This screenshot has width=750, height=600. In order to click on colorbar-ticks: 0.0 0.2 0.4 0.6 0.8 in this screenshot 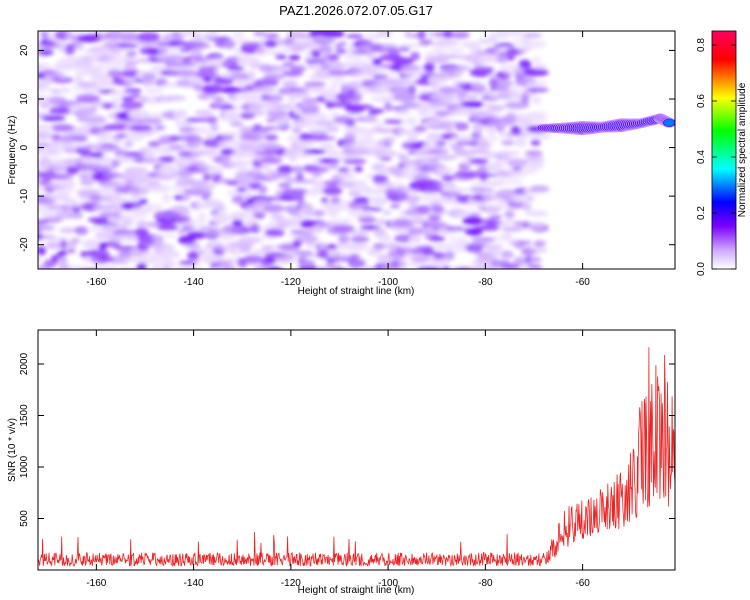, I will do `click(716, 157)`.